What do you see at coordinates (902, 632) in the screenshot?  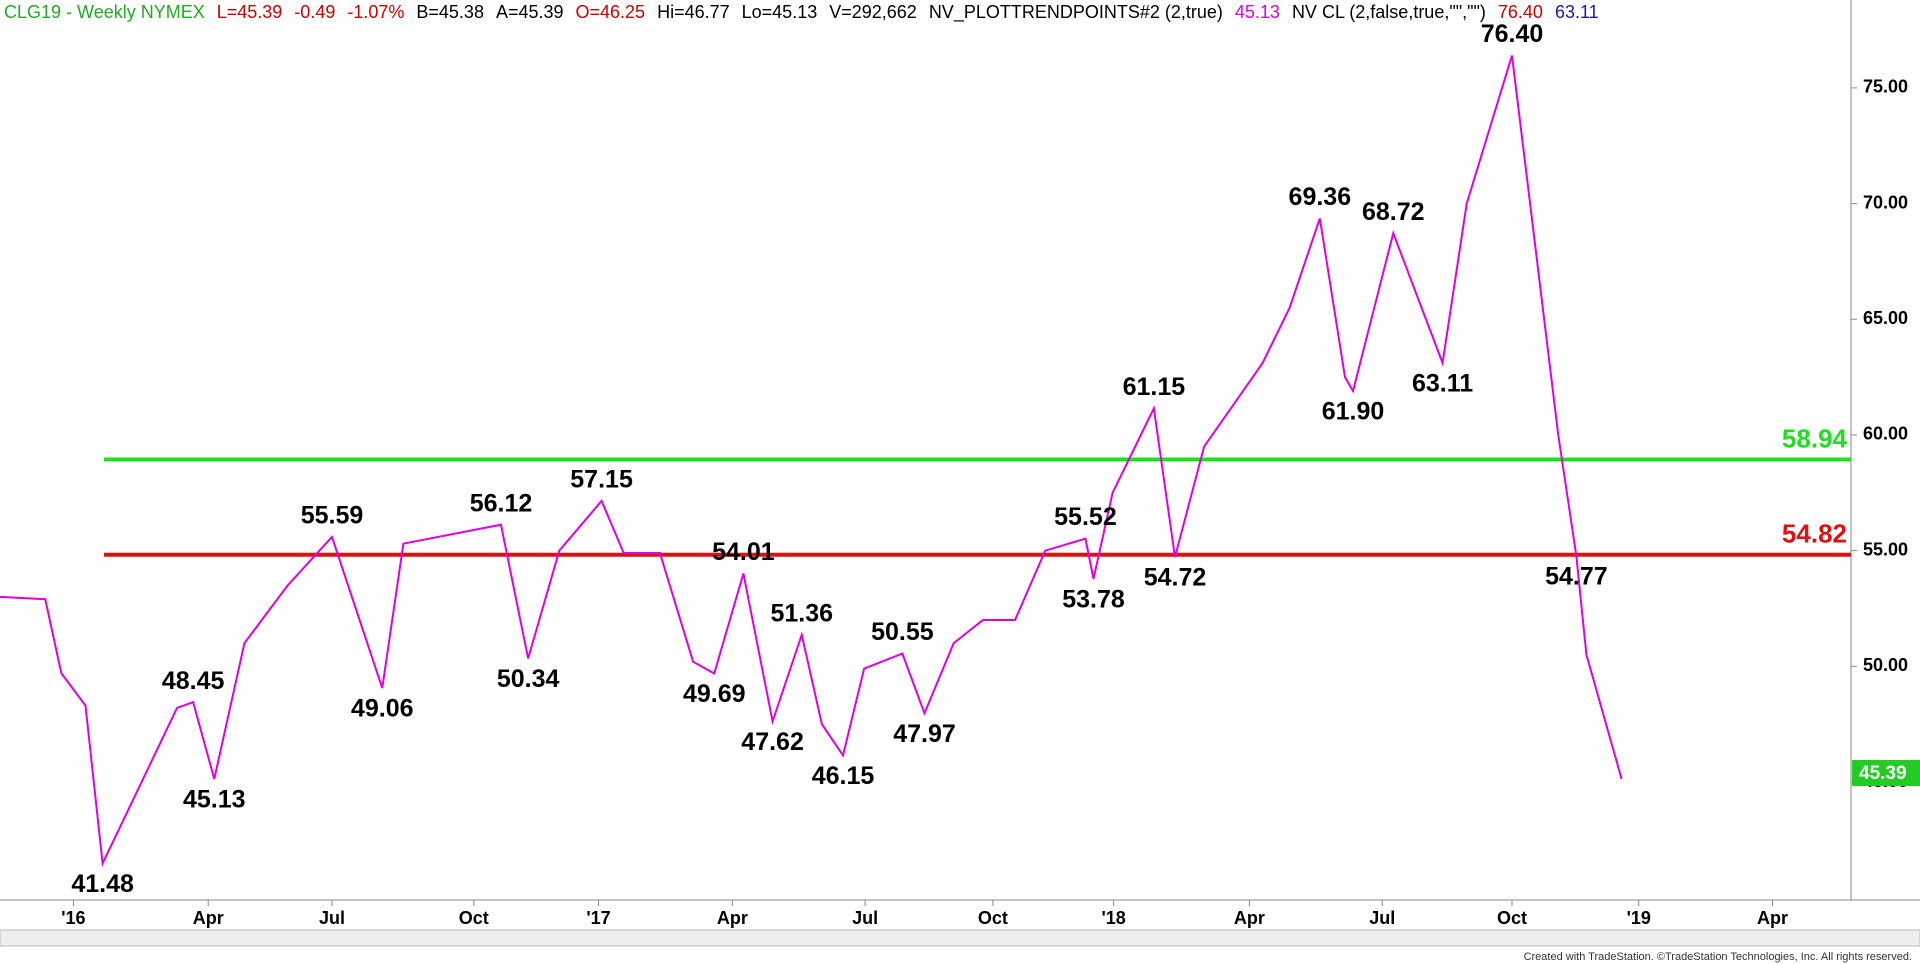 I see `pivot-label: 50.55` at bounding box center [902, 632].